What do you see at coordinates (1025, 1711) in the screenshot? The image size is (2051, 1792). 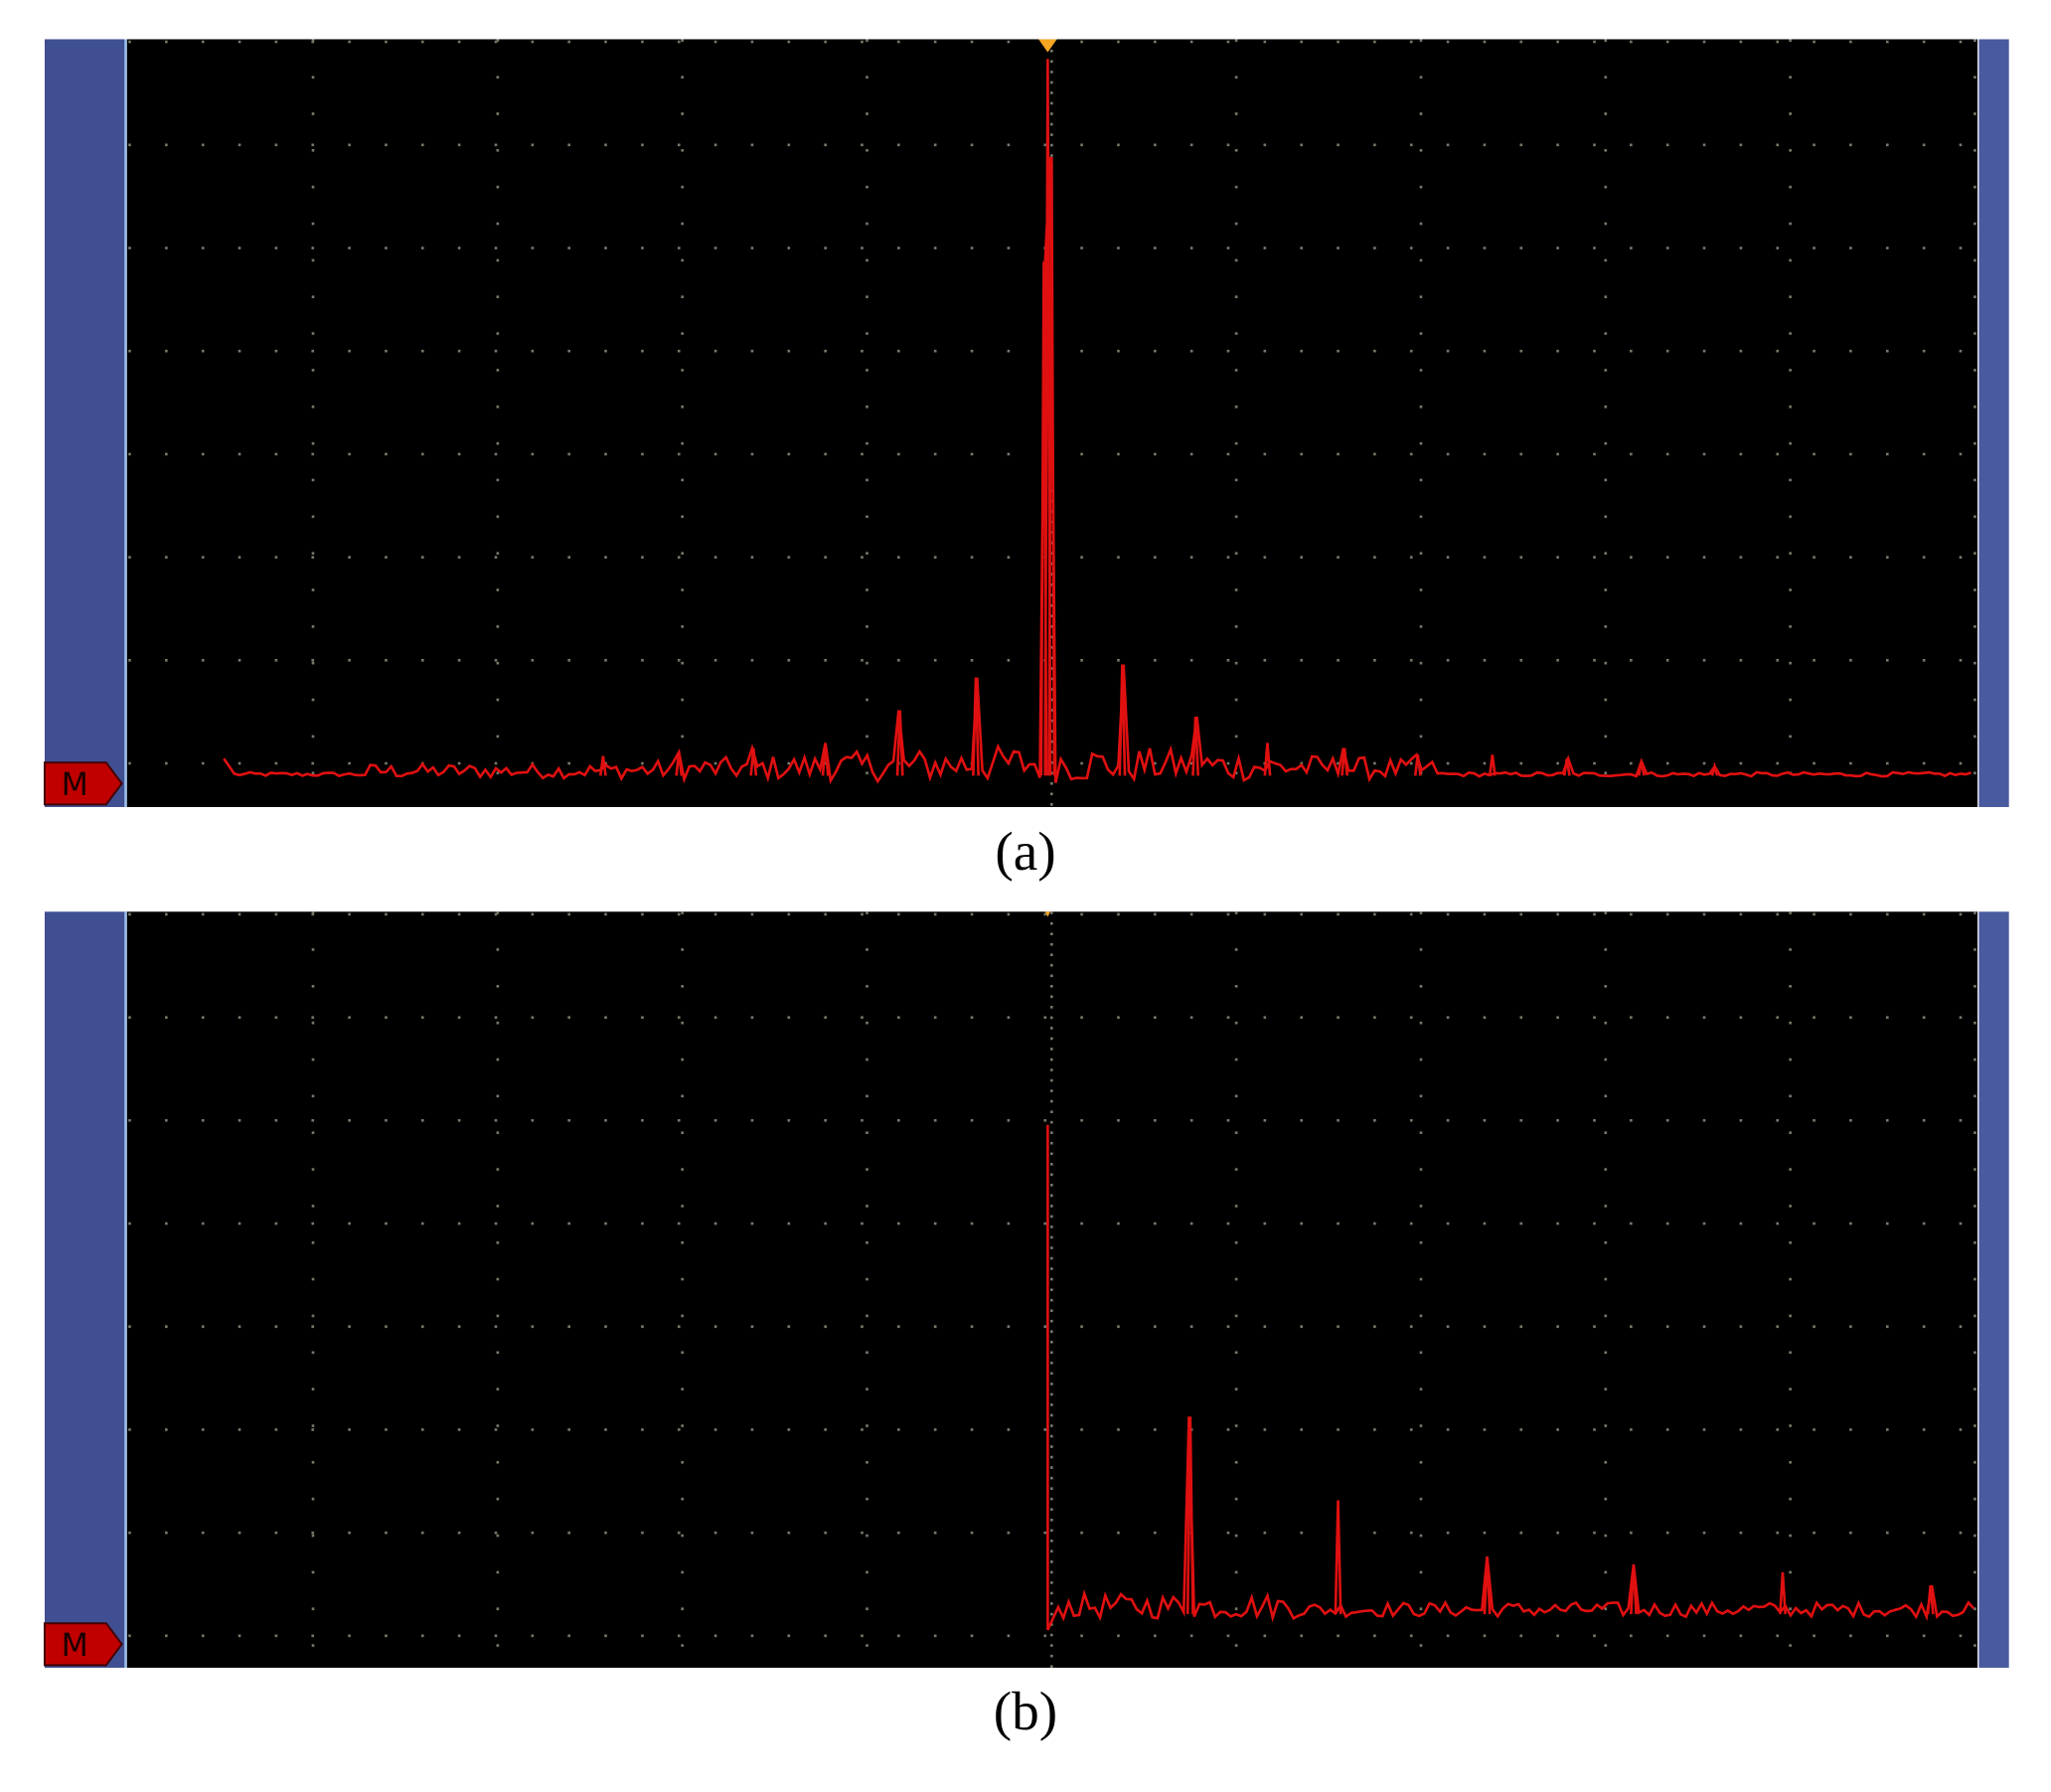 I see `caption: (b)` at bounding box center [1025, 1711].